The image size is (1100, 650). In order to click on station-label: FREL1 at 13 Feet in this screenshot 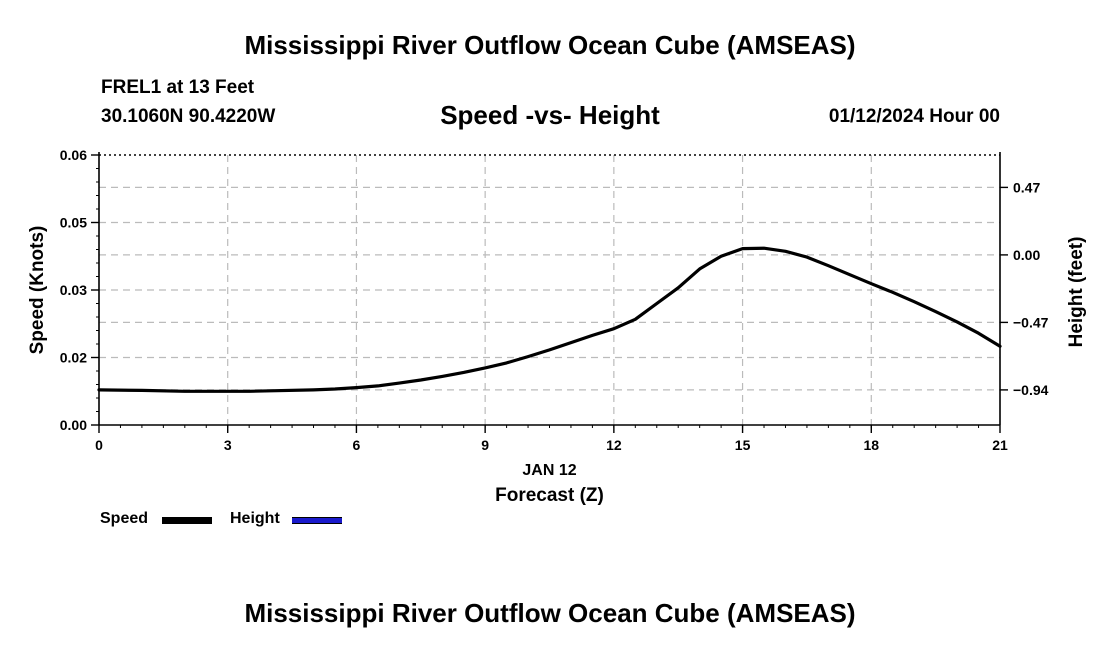, I will do `click(178, 87)`.